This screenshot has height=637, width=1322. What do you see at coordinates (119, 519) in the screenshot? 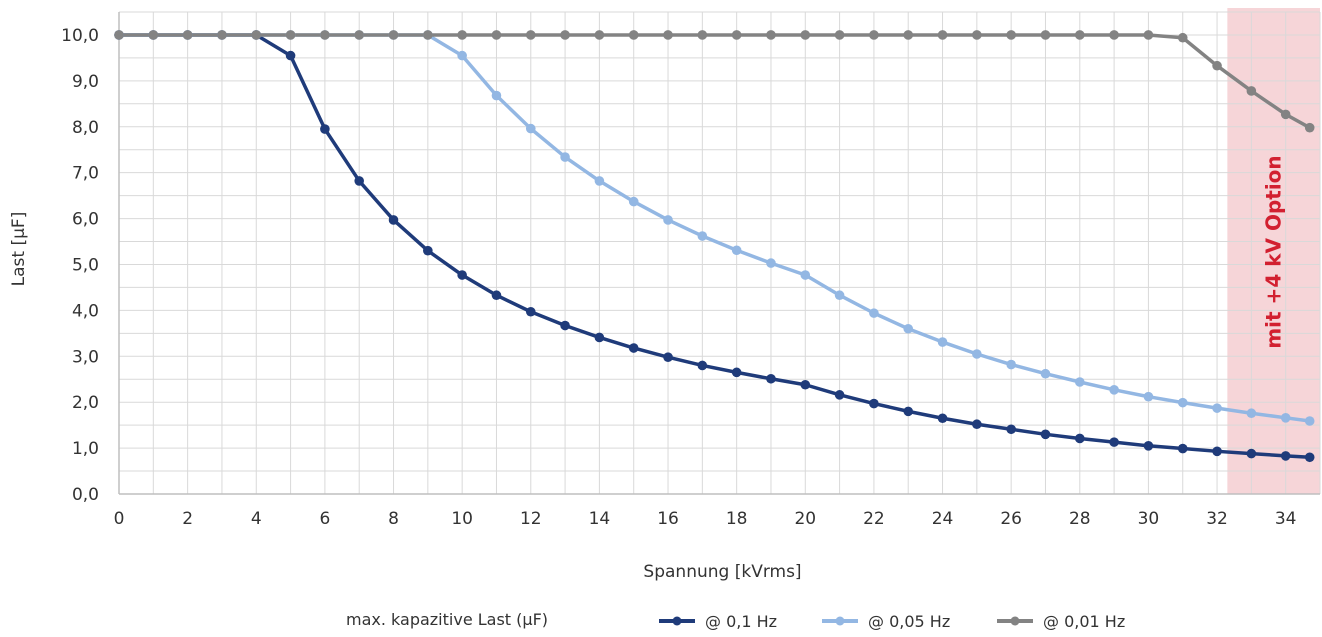
I see `x-tick-label: 0` at bounding box center [119, 519].